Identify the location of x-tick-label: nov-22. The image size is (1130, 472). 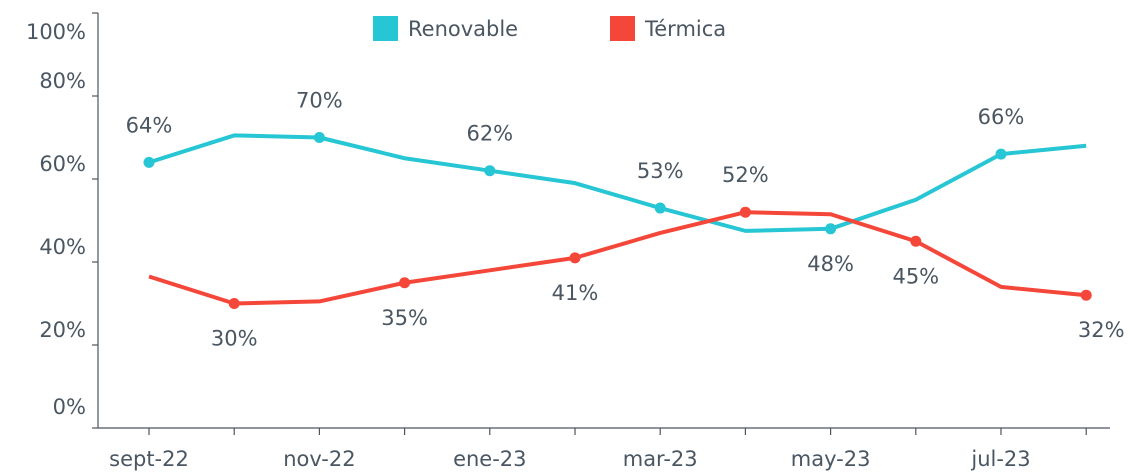
(319, 459).